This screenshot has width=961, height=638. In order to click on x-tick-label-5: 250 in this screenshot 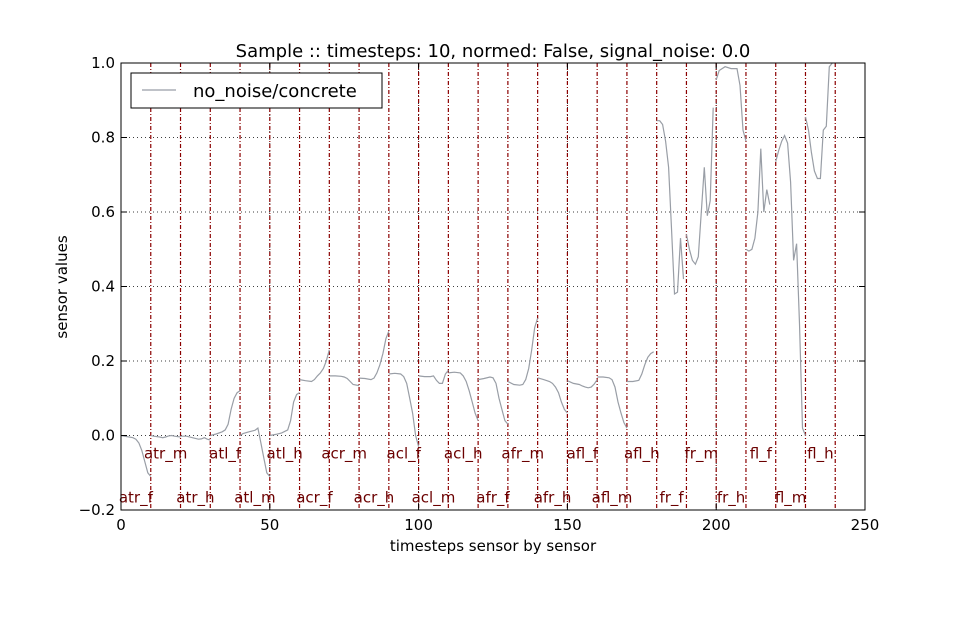, I will do `click(865, 525)`.